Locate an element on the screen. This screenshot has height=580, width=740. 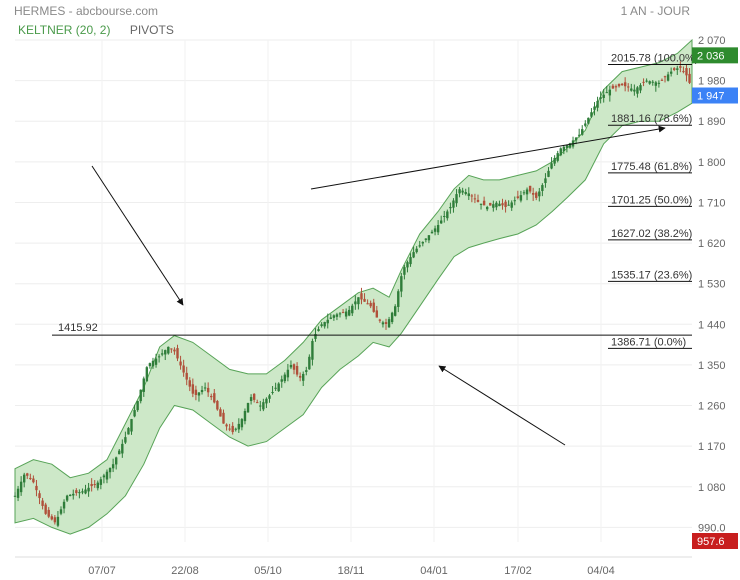
x-tick-label: 07/07 is located at coordinates (102, 571).